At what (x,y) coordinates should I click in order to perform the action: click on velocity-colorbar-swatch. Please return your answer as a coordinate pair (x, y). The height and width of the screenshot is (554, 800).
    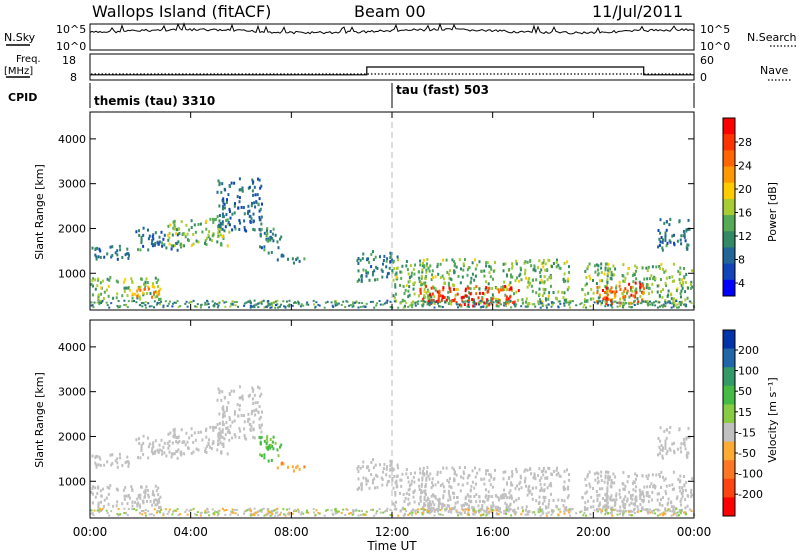
    Looking at the image, I should click on (729, 451).